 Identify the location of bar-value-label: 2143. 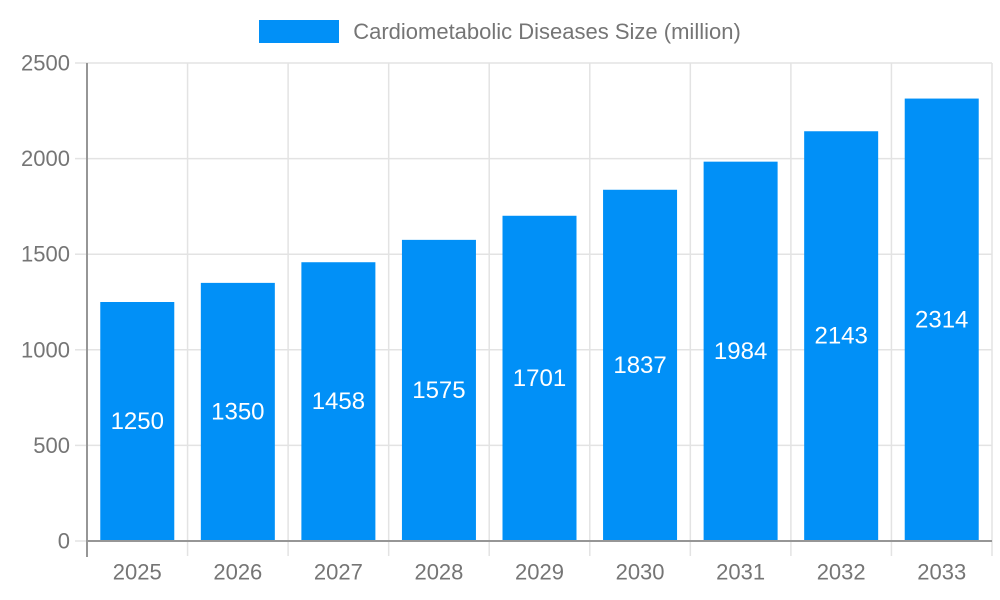
(840, 336).